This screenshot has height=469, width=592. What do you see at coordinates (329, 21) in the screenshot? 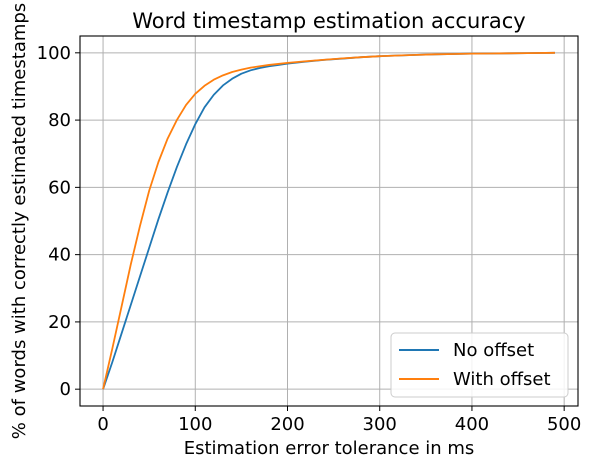
I see `chart-title: Word timestamp estimation accuracy` at bounding box center [329, 21].